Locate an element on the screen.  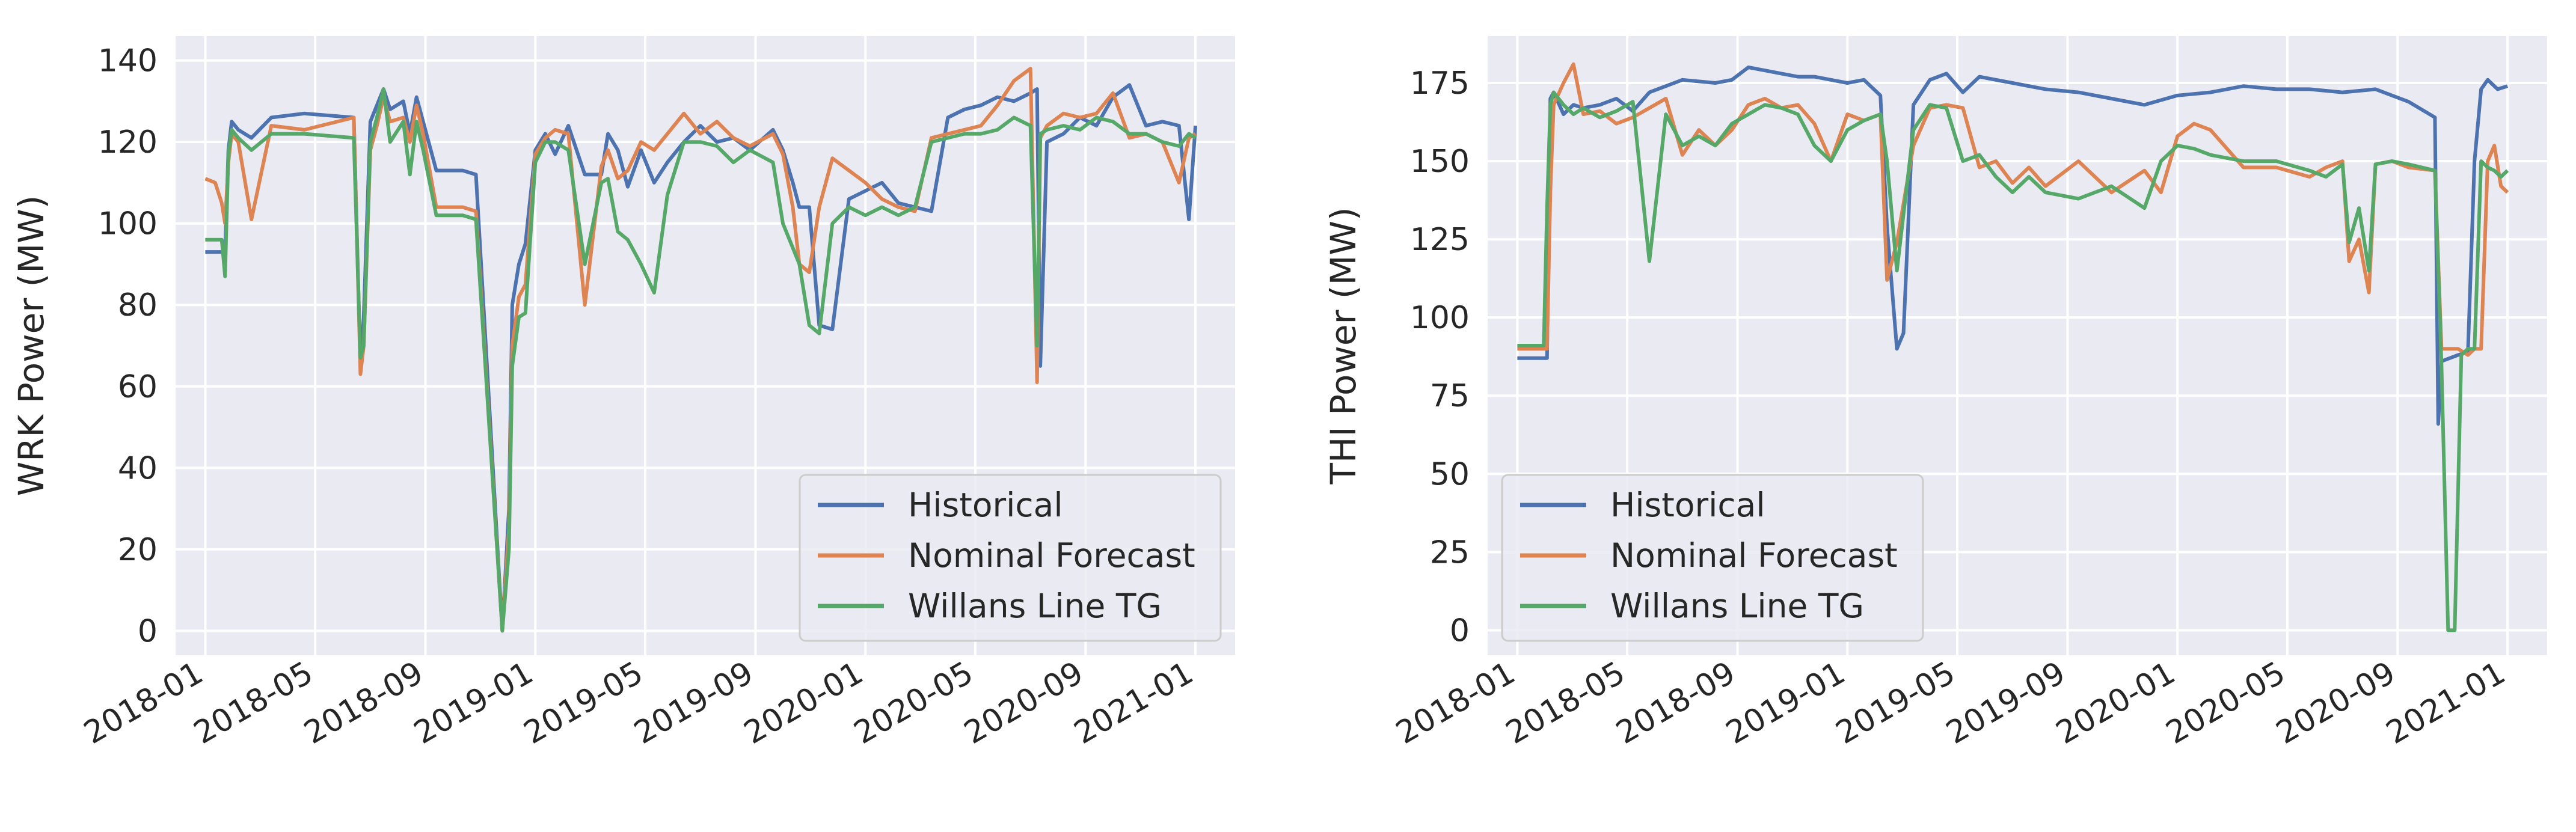
wrk-y-tick-label: 60 is located at coordinates (138, 387).